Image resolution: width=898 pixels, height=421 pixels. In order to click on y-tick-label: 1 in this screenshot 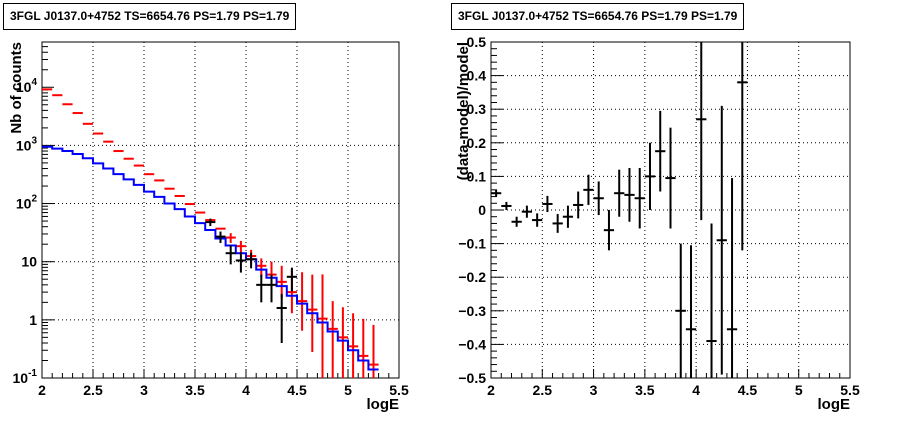, I will do `click(33, 320)`.